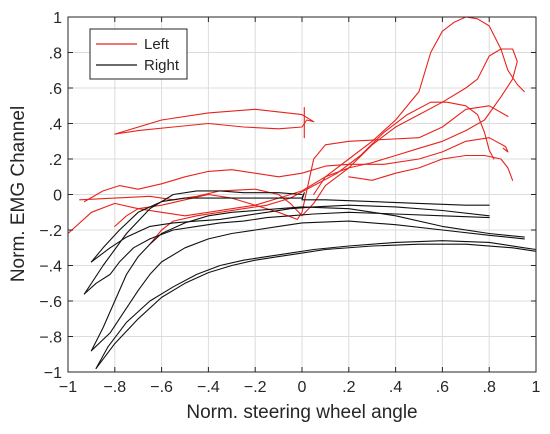 This screenshot has height=434, width=550. What do you see at coordinates (162, 65) in the screenshot?
I see `legend-label-right: Right` at bounding box center [162, 65].